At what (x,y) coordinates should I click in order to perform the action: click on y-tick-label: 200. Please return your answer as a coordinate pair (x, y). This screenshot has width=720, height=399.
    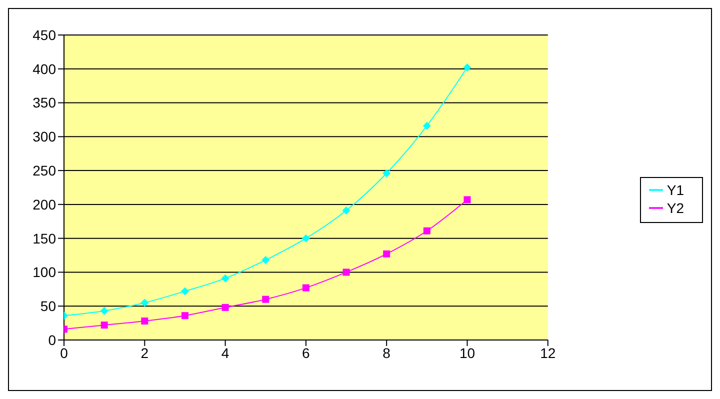
    Looking at the image, I should click on (44, 204).